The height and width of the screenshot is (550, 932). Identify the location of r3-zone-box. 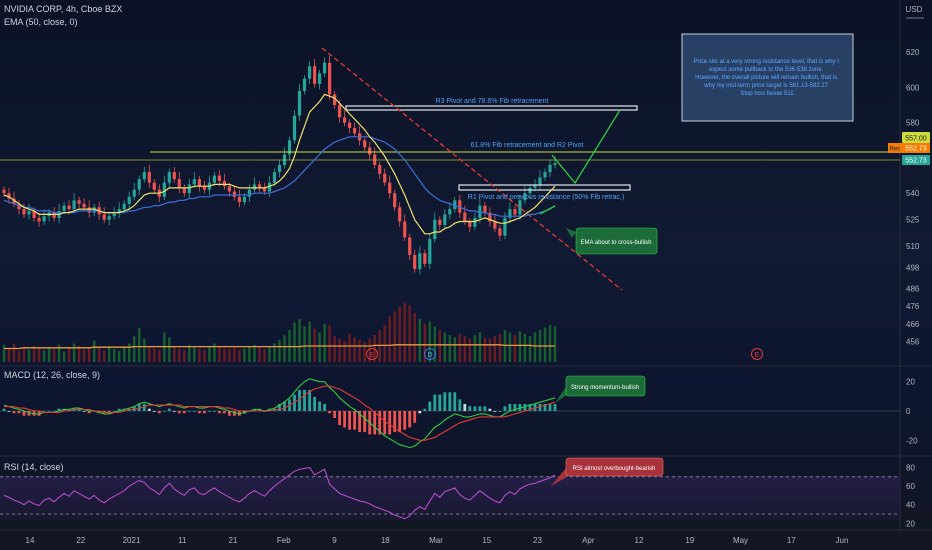
(491, 108).